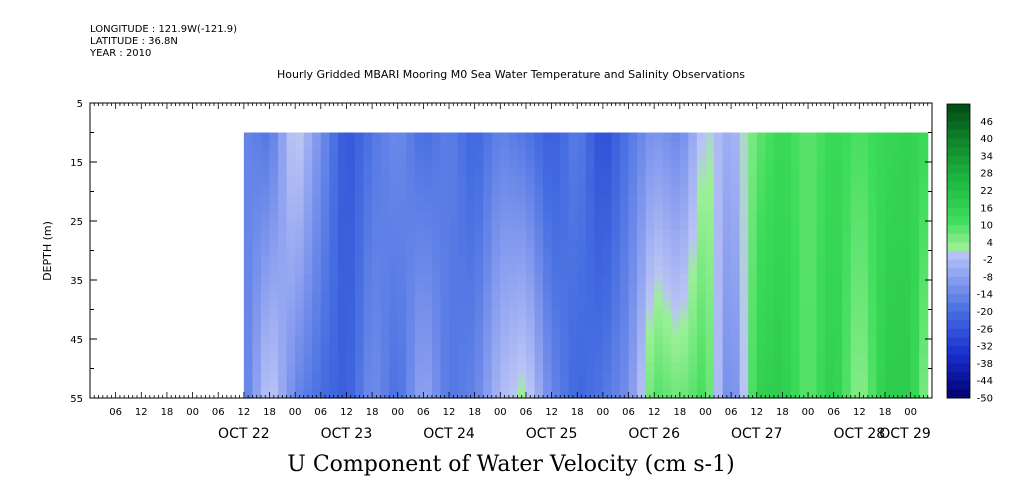 The image size is (1009, 504). I want to click on colorbar-label: 34, so click(986, 156).